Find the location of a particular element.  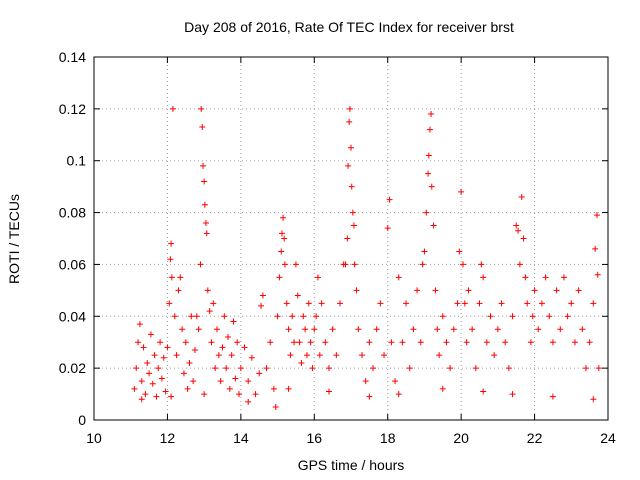

x-tick-label: 14 is located at coordinates (241, 438).